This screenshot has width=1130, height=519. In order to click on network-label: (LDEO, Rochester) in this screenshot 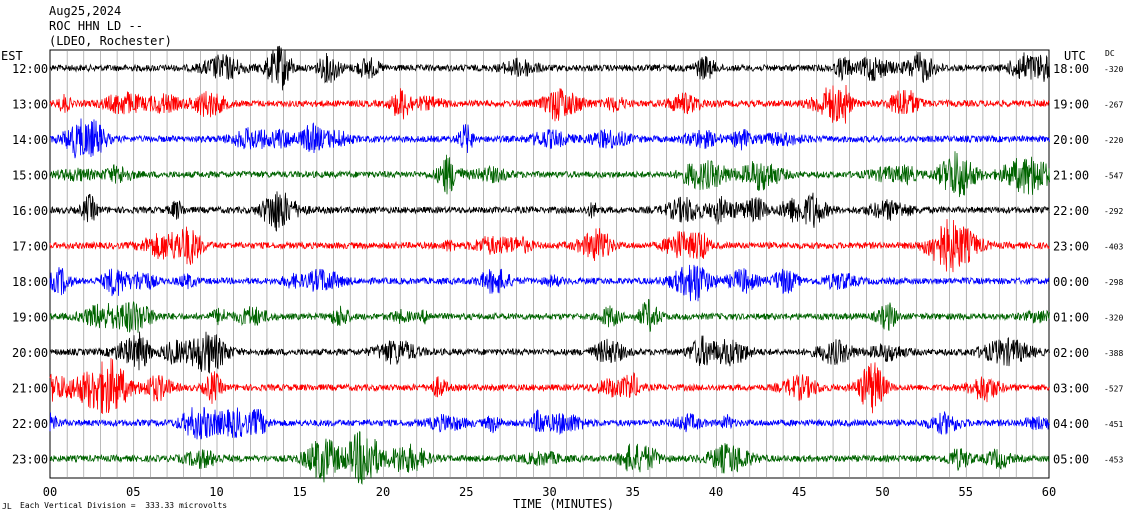, I will do `click(110, 41)`.